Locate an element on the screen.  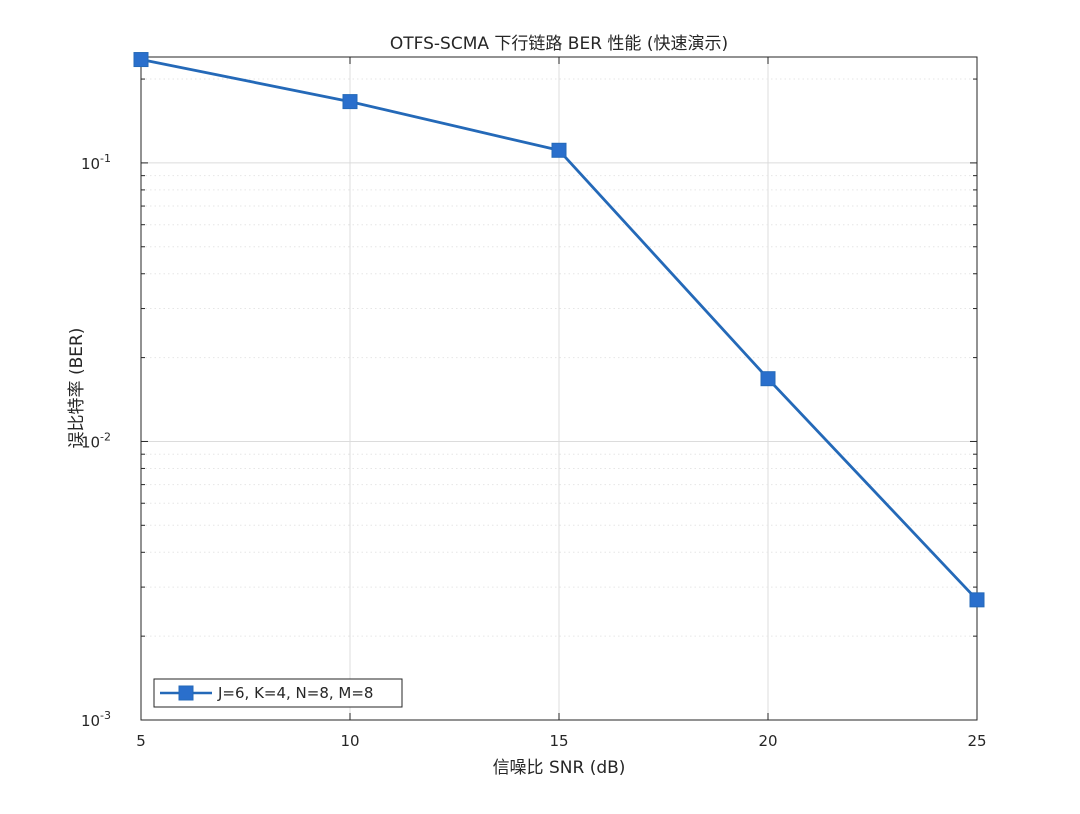
x-tick-label: 5 is located at coordinates (141, 741).